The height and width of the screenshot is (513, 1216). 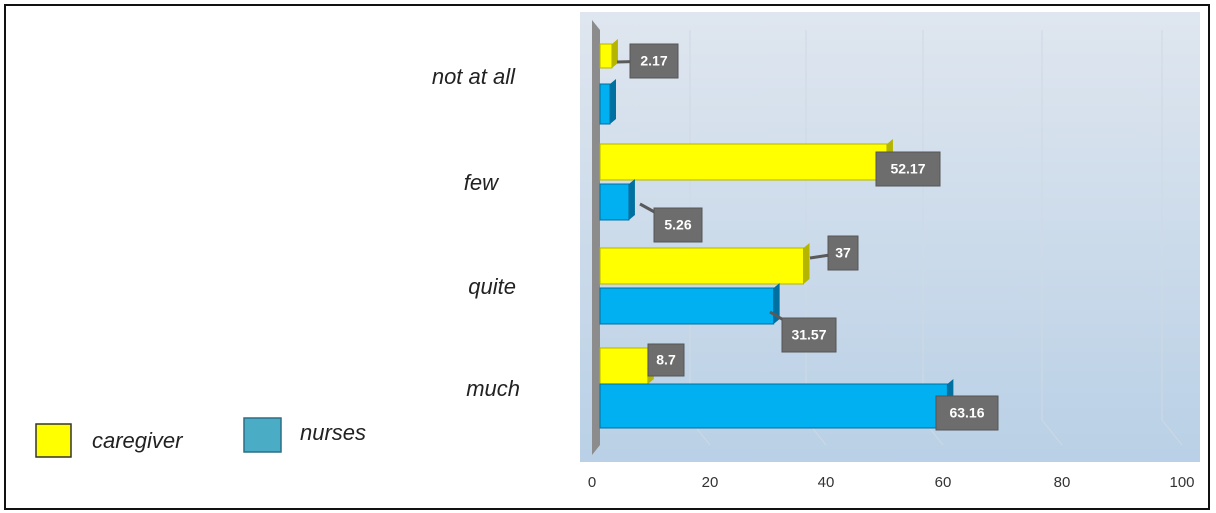 What do you see at coordinates (138, 440) in the screenshot?
I see `legend-label-caregiver: caregiver` at bounding box center [138, 440].